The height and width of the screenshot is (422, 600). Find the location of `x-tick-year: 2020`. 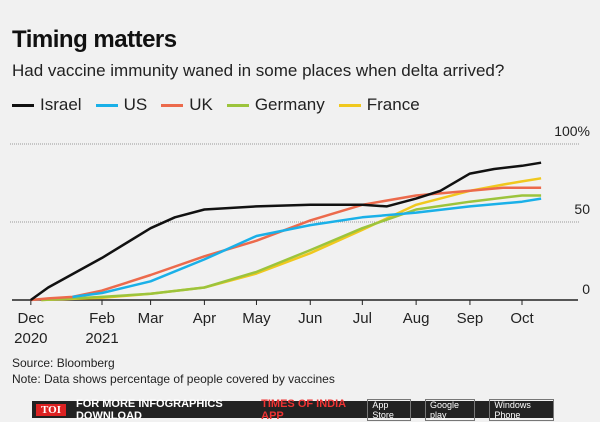

x-tick-year: 2020 is located at coordinates (30, 338).